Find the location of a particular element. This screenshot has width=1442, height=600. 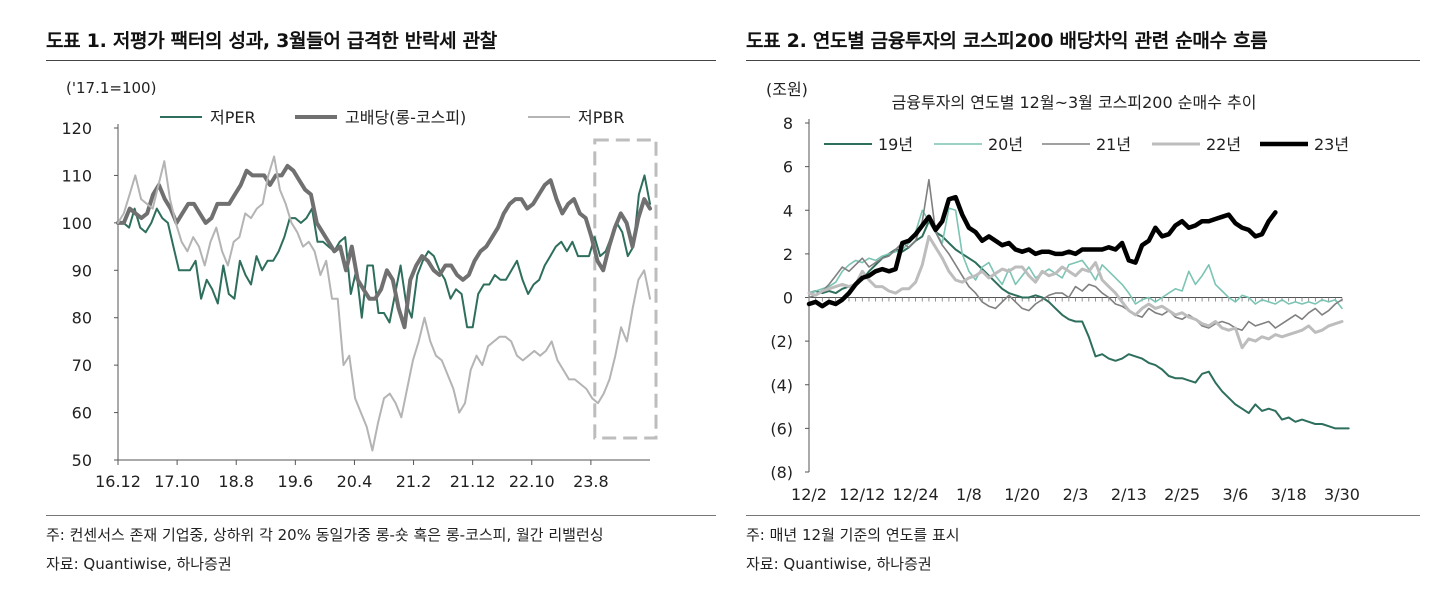

right-y-tick-label: (6) is located at coordinates (781, 428).